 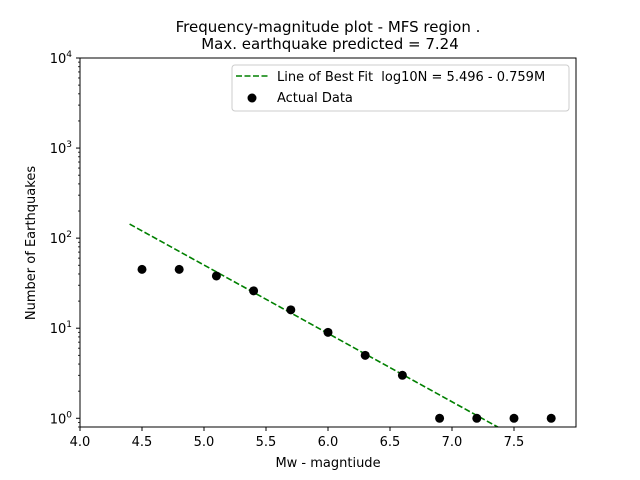 What do you see at coordinates (327, 463) in the screenshot?
I see `x-axis-label: Mw - magntiude` at bounding box center [327, 463].